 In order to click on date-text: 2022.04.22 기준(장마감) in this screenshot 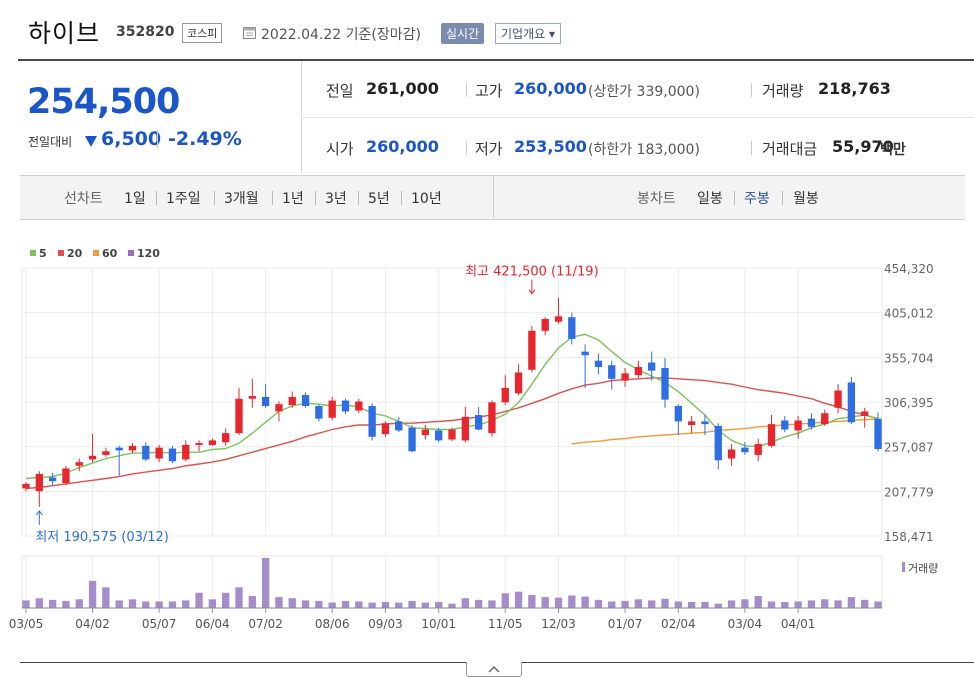, I will do `click(341, 35)`.